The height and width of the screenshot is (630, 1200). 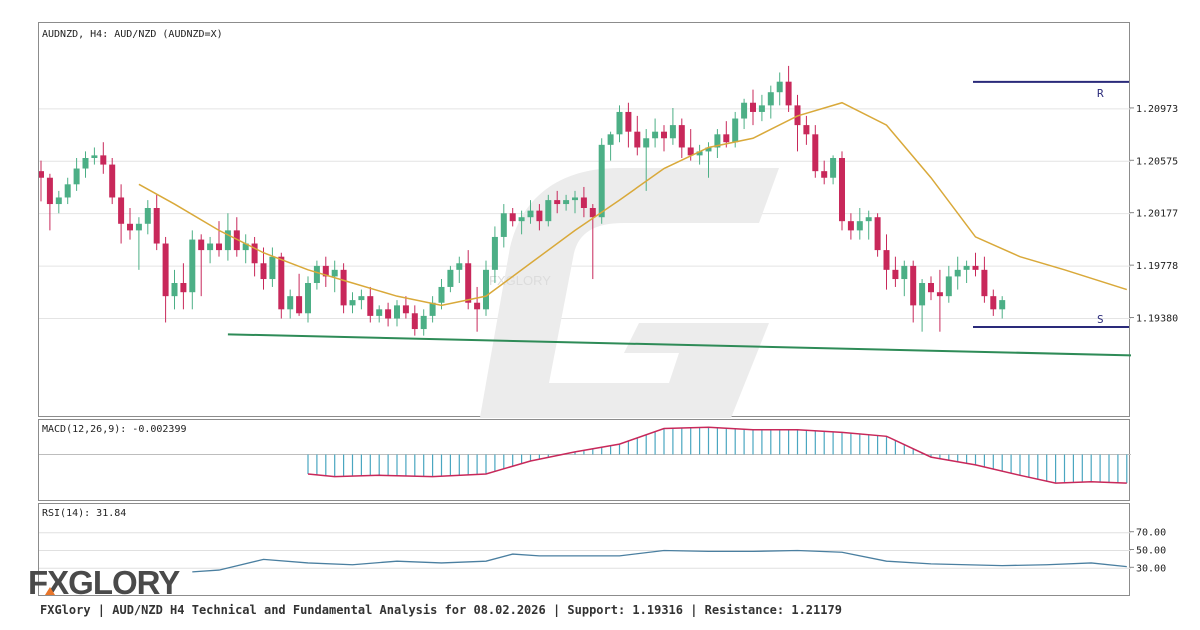 I want to click on rsi-tick-label: 30.00, so click(x=1151, y=568).